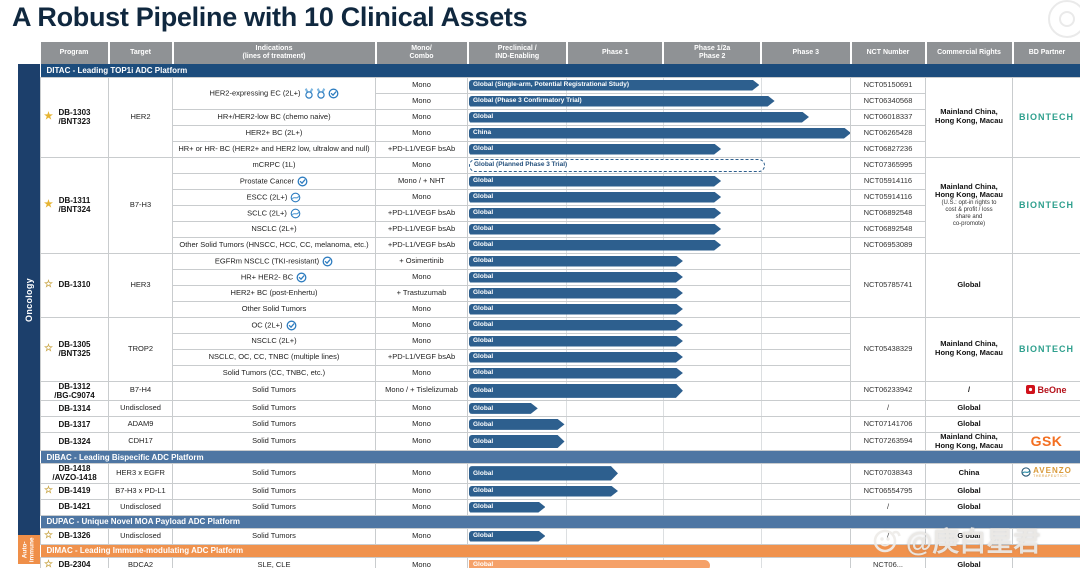 This screenshot has width=1080, height=568. What do you see at coordinates (517, 52) in the screenshot?
I see `col-header-phase-0: Preclinical / IND-Enabling` at bounding box center [517, 52].